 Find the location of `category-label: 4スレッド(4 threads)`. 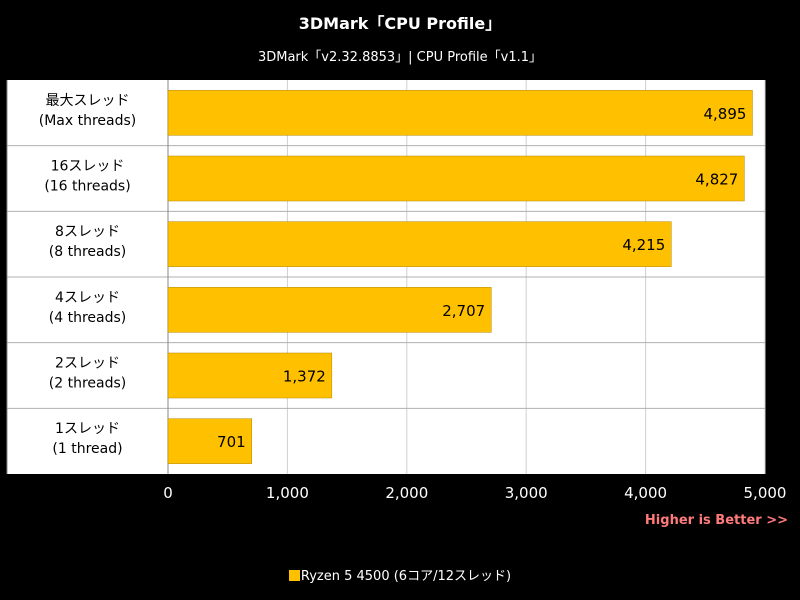

category-label: 4スレッド(4 threads) is located at coordinates (87, 308).